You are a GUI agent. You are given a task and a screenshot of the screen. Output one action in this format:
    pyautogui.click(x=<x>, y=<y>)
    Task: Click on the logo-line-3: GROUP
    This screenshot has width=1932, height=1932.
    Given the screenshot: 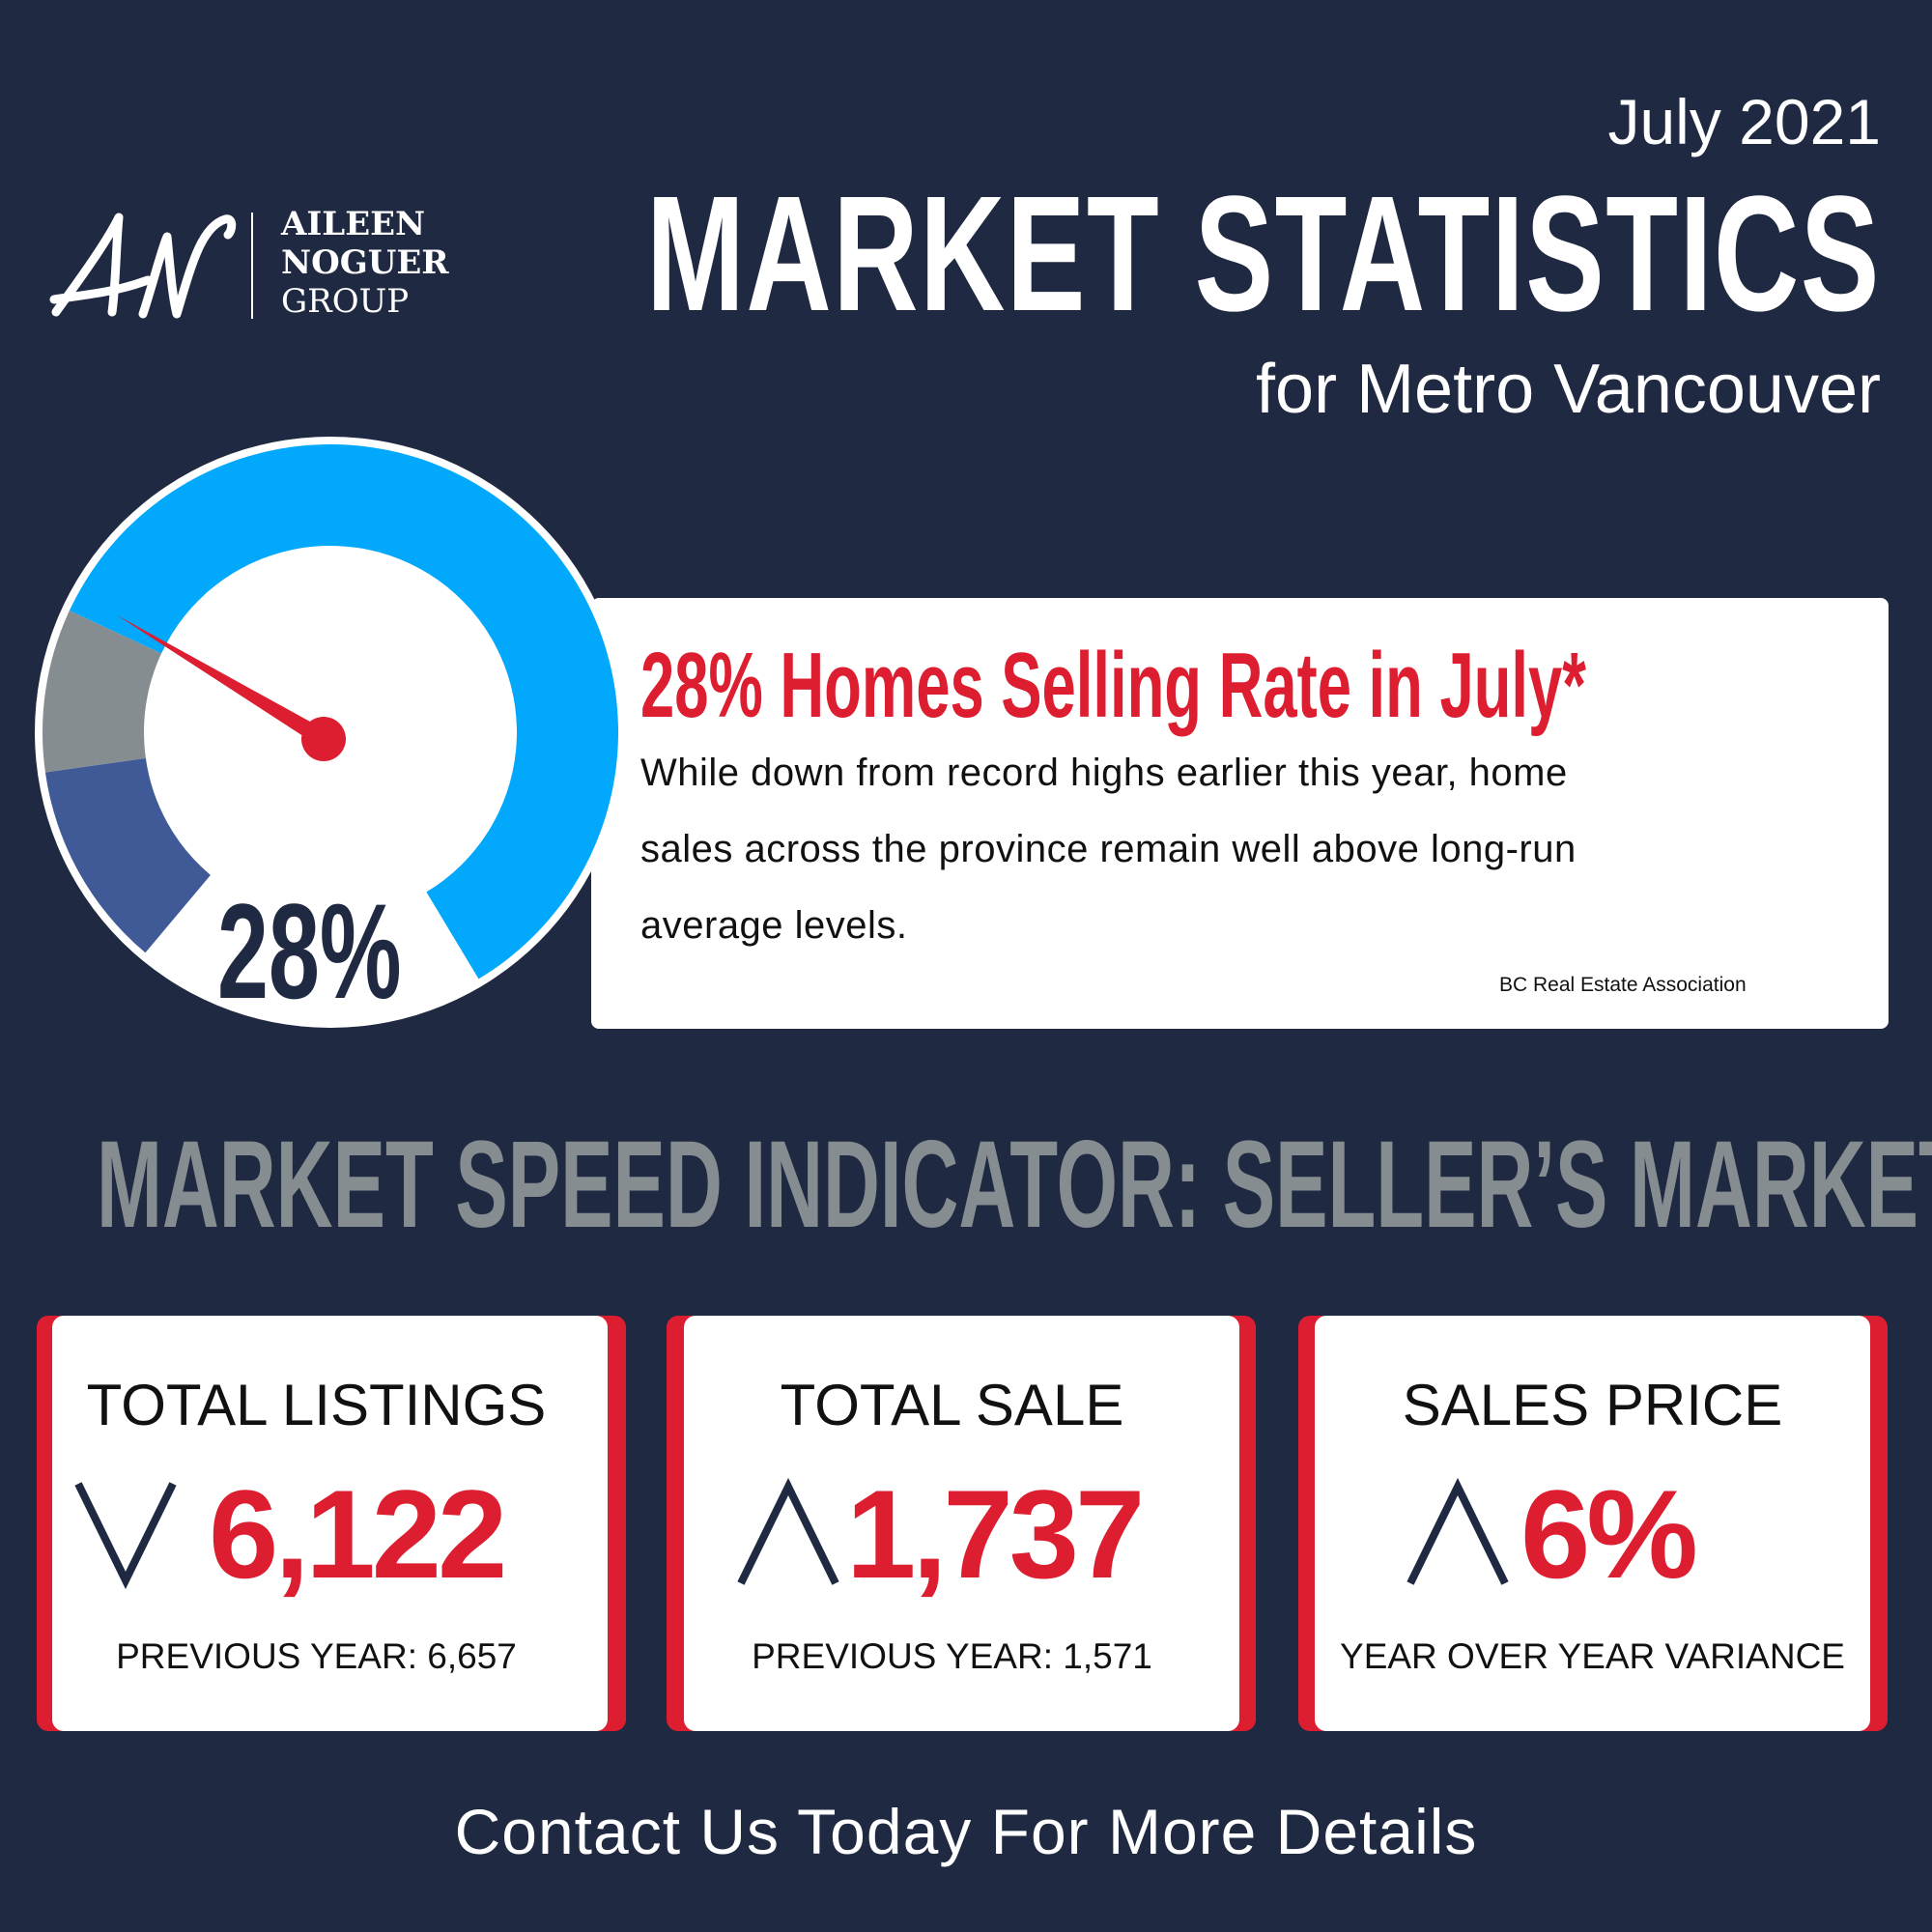 What is the action you would take?
    pyautogui.click(x=345, y=301)
    